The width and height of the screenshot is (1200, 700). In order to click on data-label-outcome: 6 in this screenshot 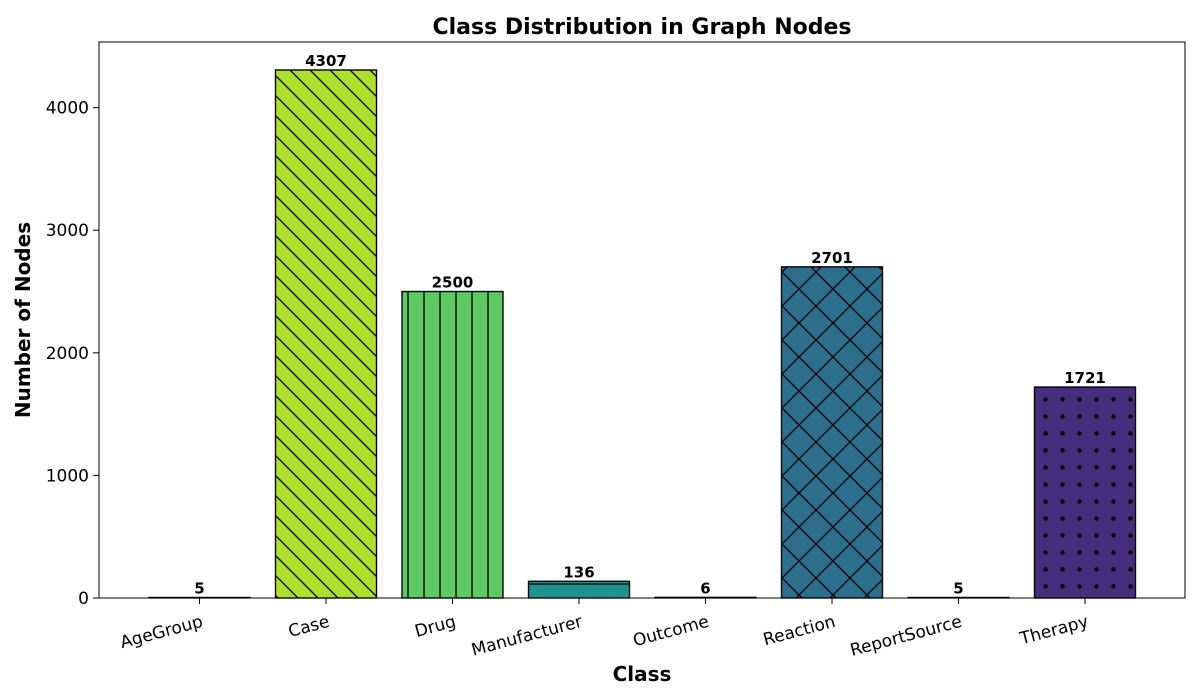, I will do `click(705, 588)`.